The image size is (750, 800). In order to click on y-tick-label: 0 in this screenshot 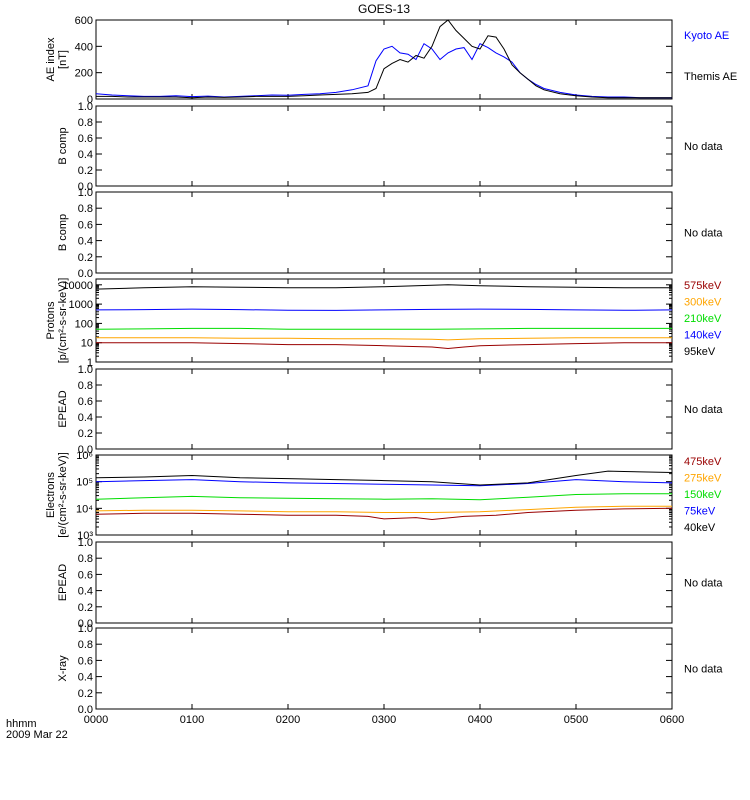, I will do `click(90, 100)`.